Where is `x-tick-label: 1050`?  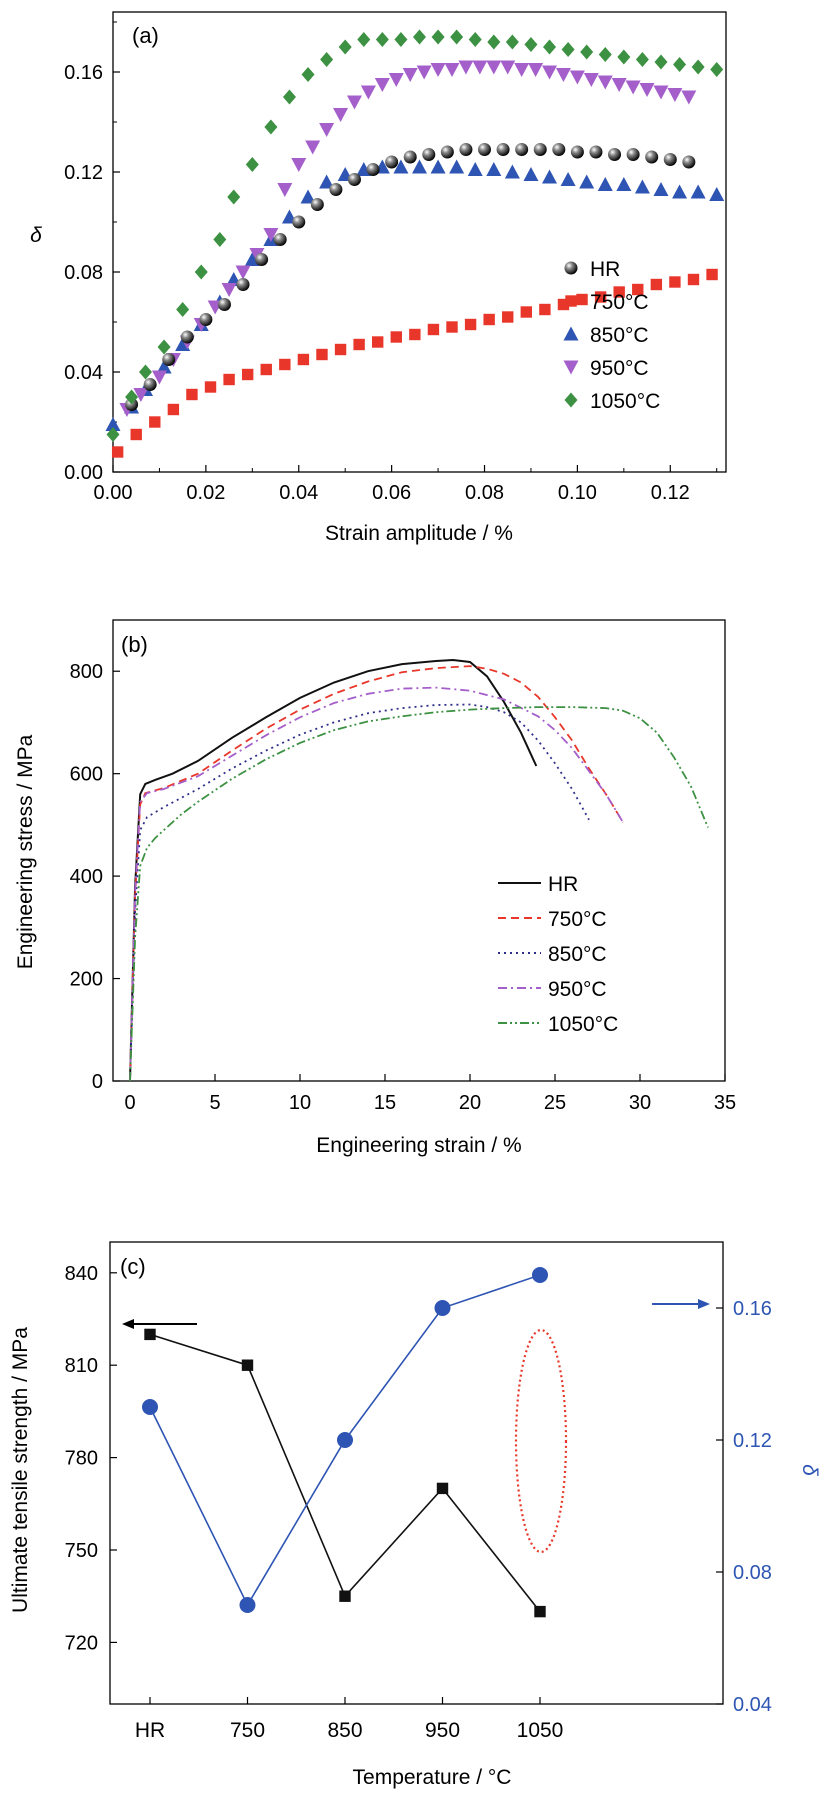 x-tick-label: 1050 is located at coordinates (540, 1730).